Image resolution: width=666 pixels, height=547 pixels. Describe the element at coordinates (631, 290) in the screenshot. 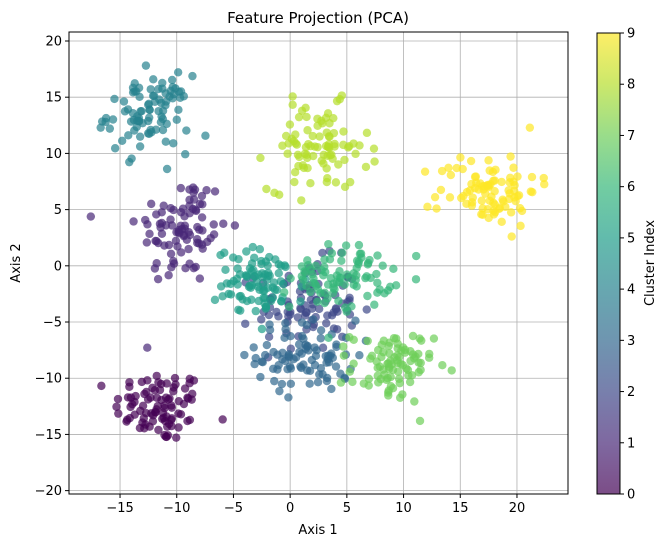

I see `colorbar-tick-label: 4` at that location.